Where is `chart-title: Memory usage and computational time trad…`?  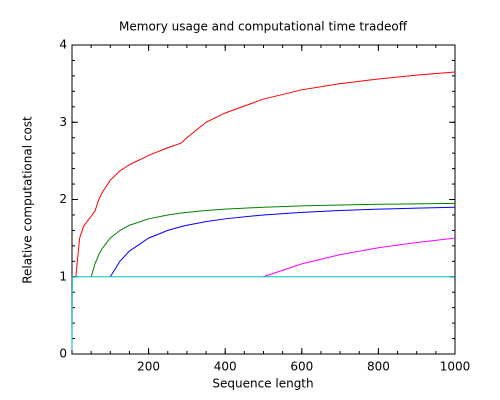 chart-title: Memory usage and computational time trad… is located at coordinates (263, 27).